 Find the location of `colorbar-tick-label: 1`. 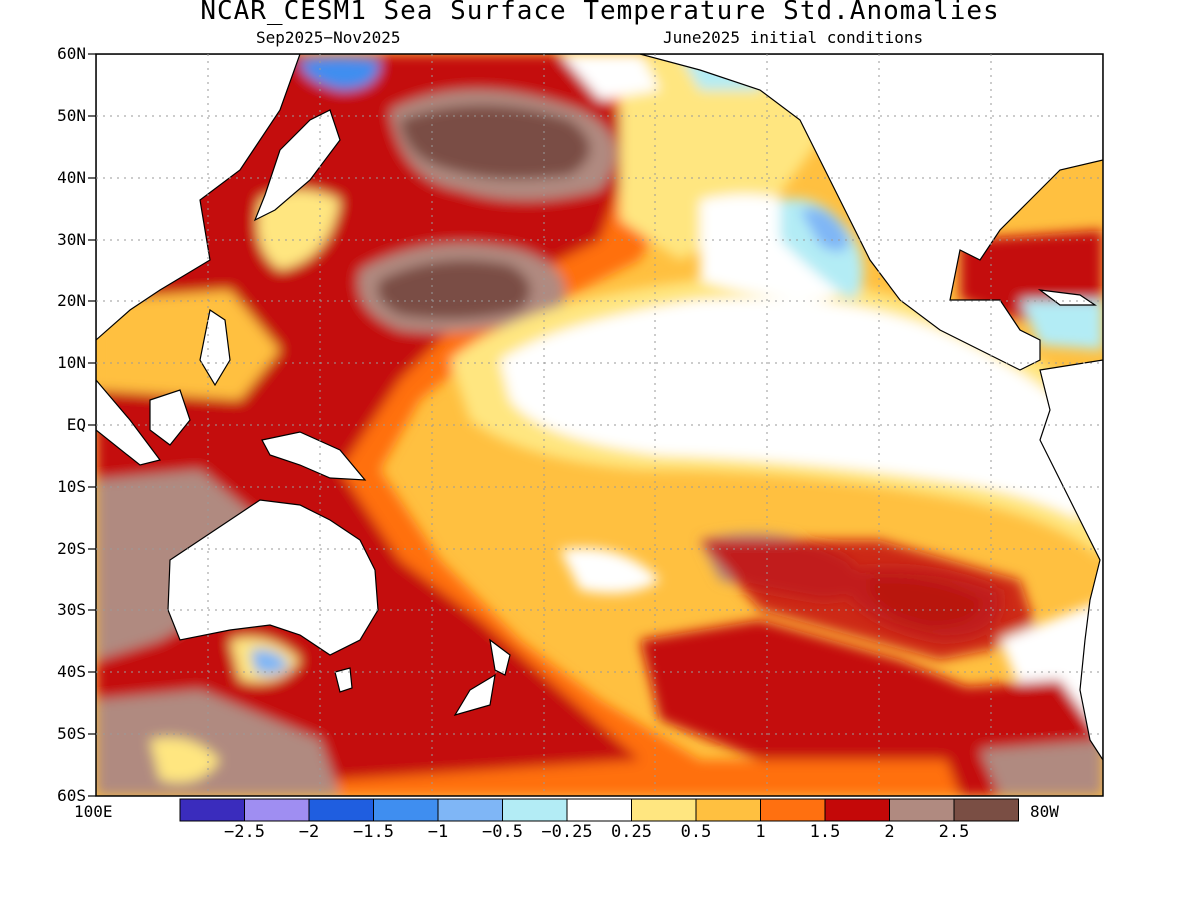

colorbar-tick-label: 1 is located at coordinates (760, 832).